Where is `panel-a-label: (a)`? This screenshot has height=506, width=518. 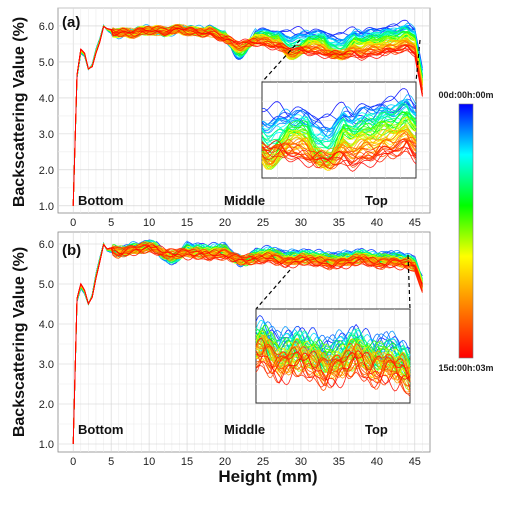 panel-a-label: (a) is located at coordinates (71, 22).